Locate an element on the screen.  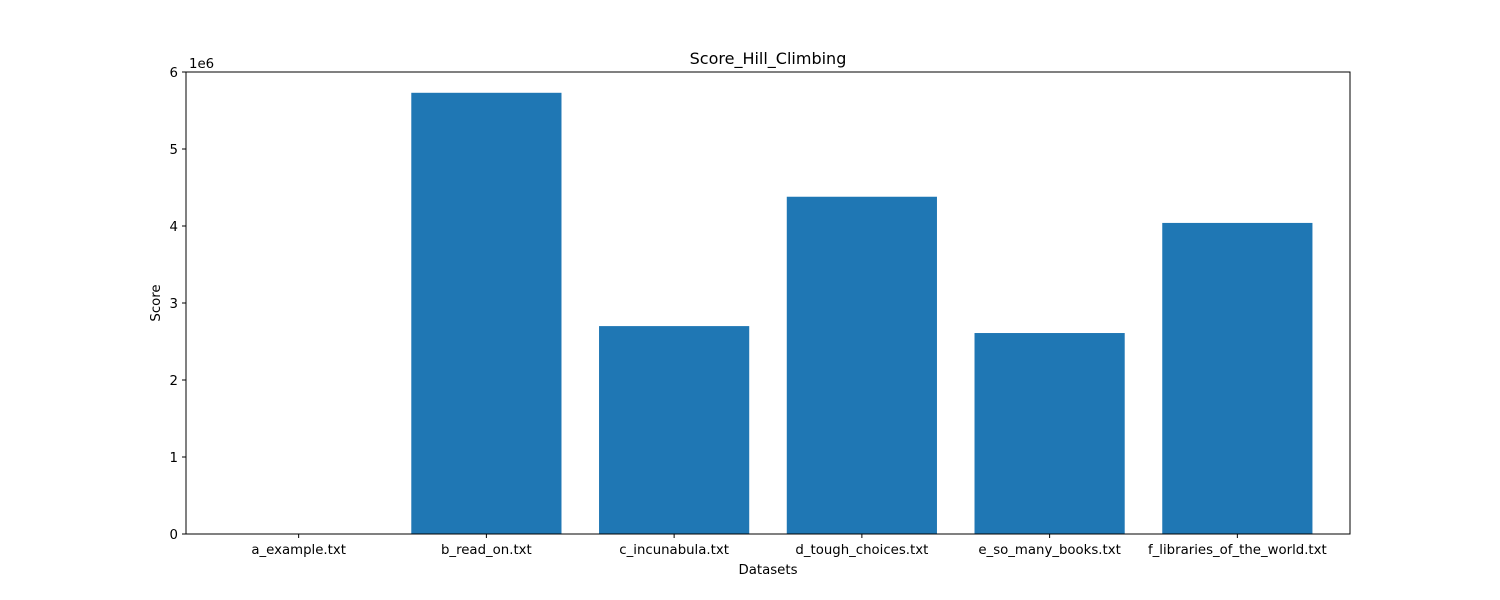
y-tick-label: 2 is located at coordinates (174, 381).